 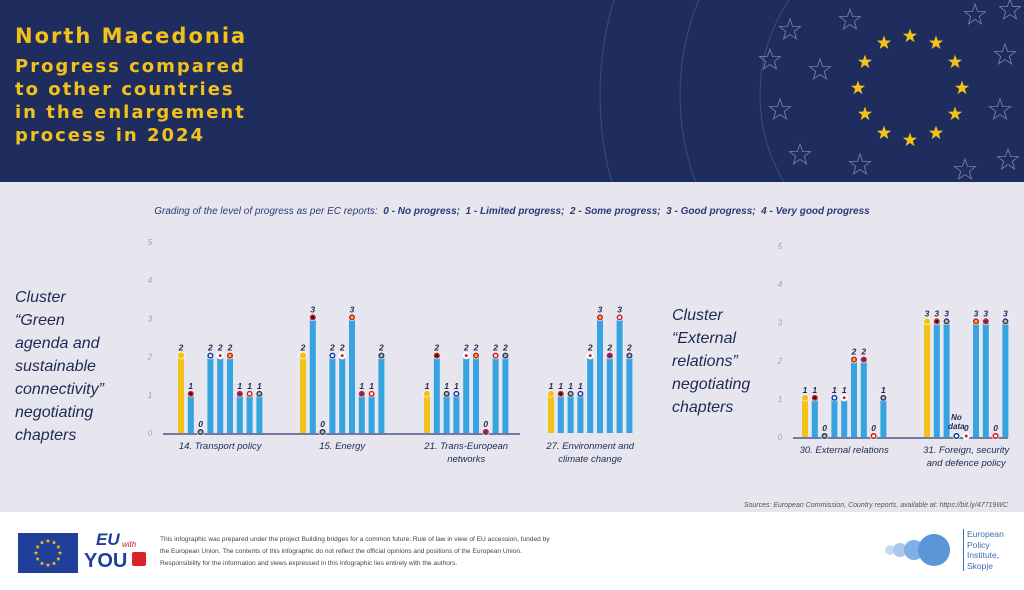 What do you see at coordinates (116, 552) in the screenshot?
I see `eu-with-you-logo: EU with YOU` at bounding box center [116, 552].